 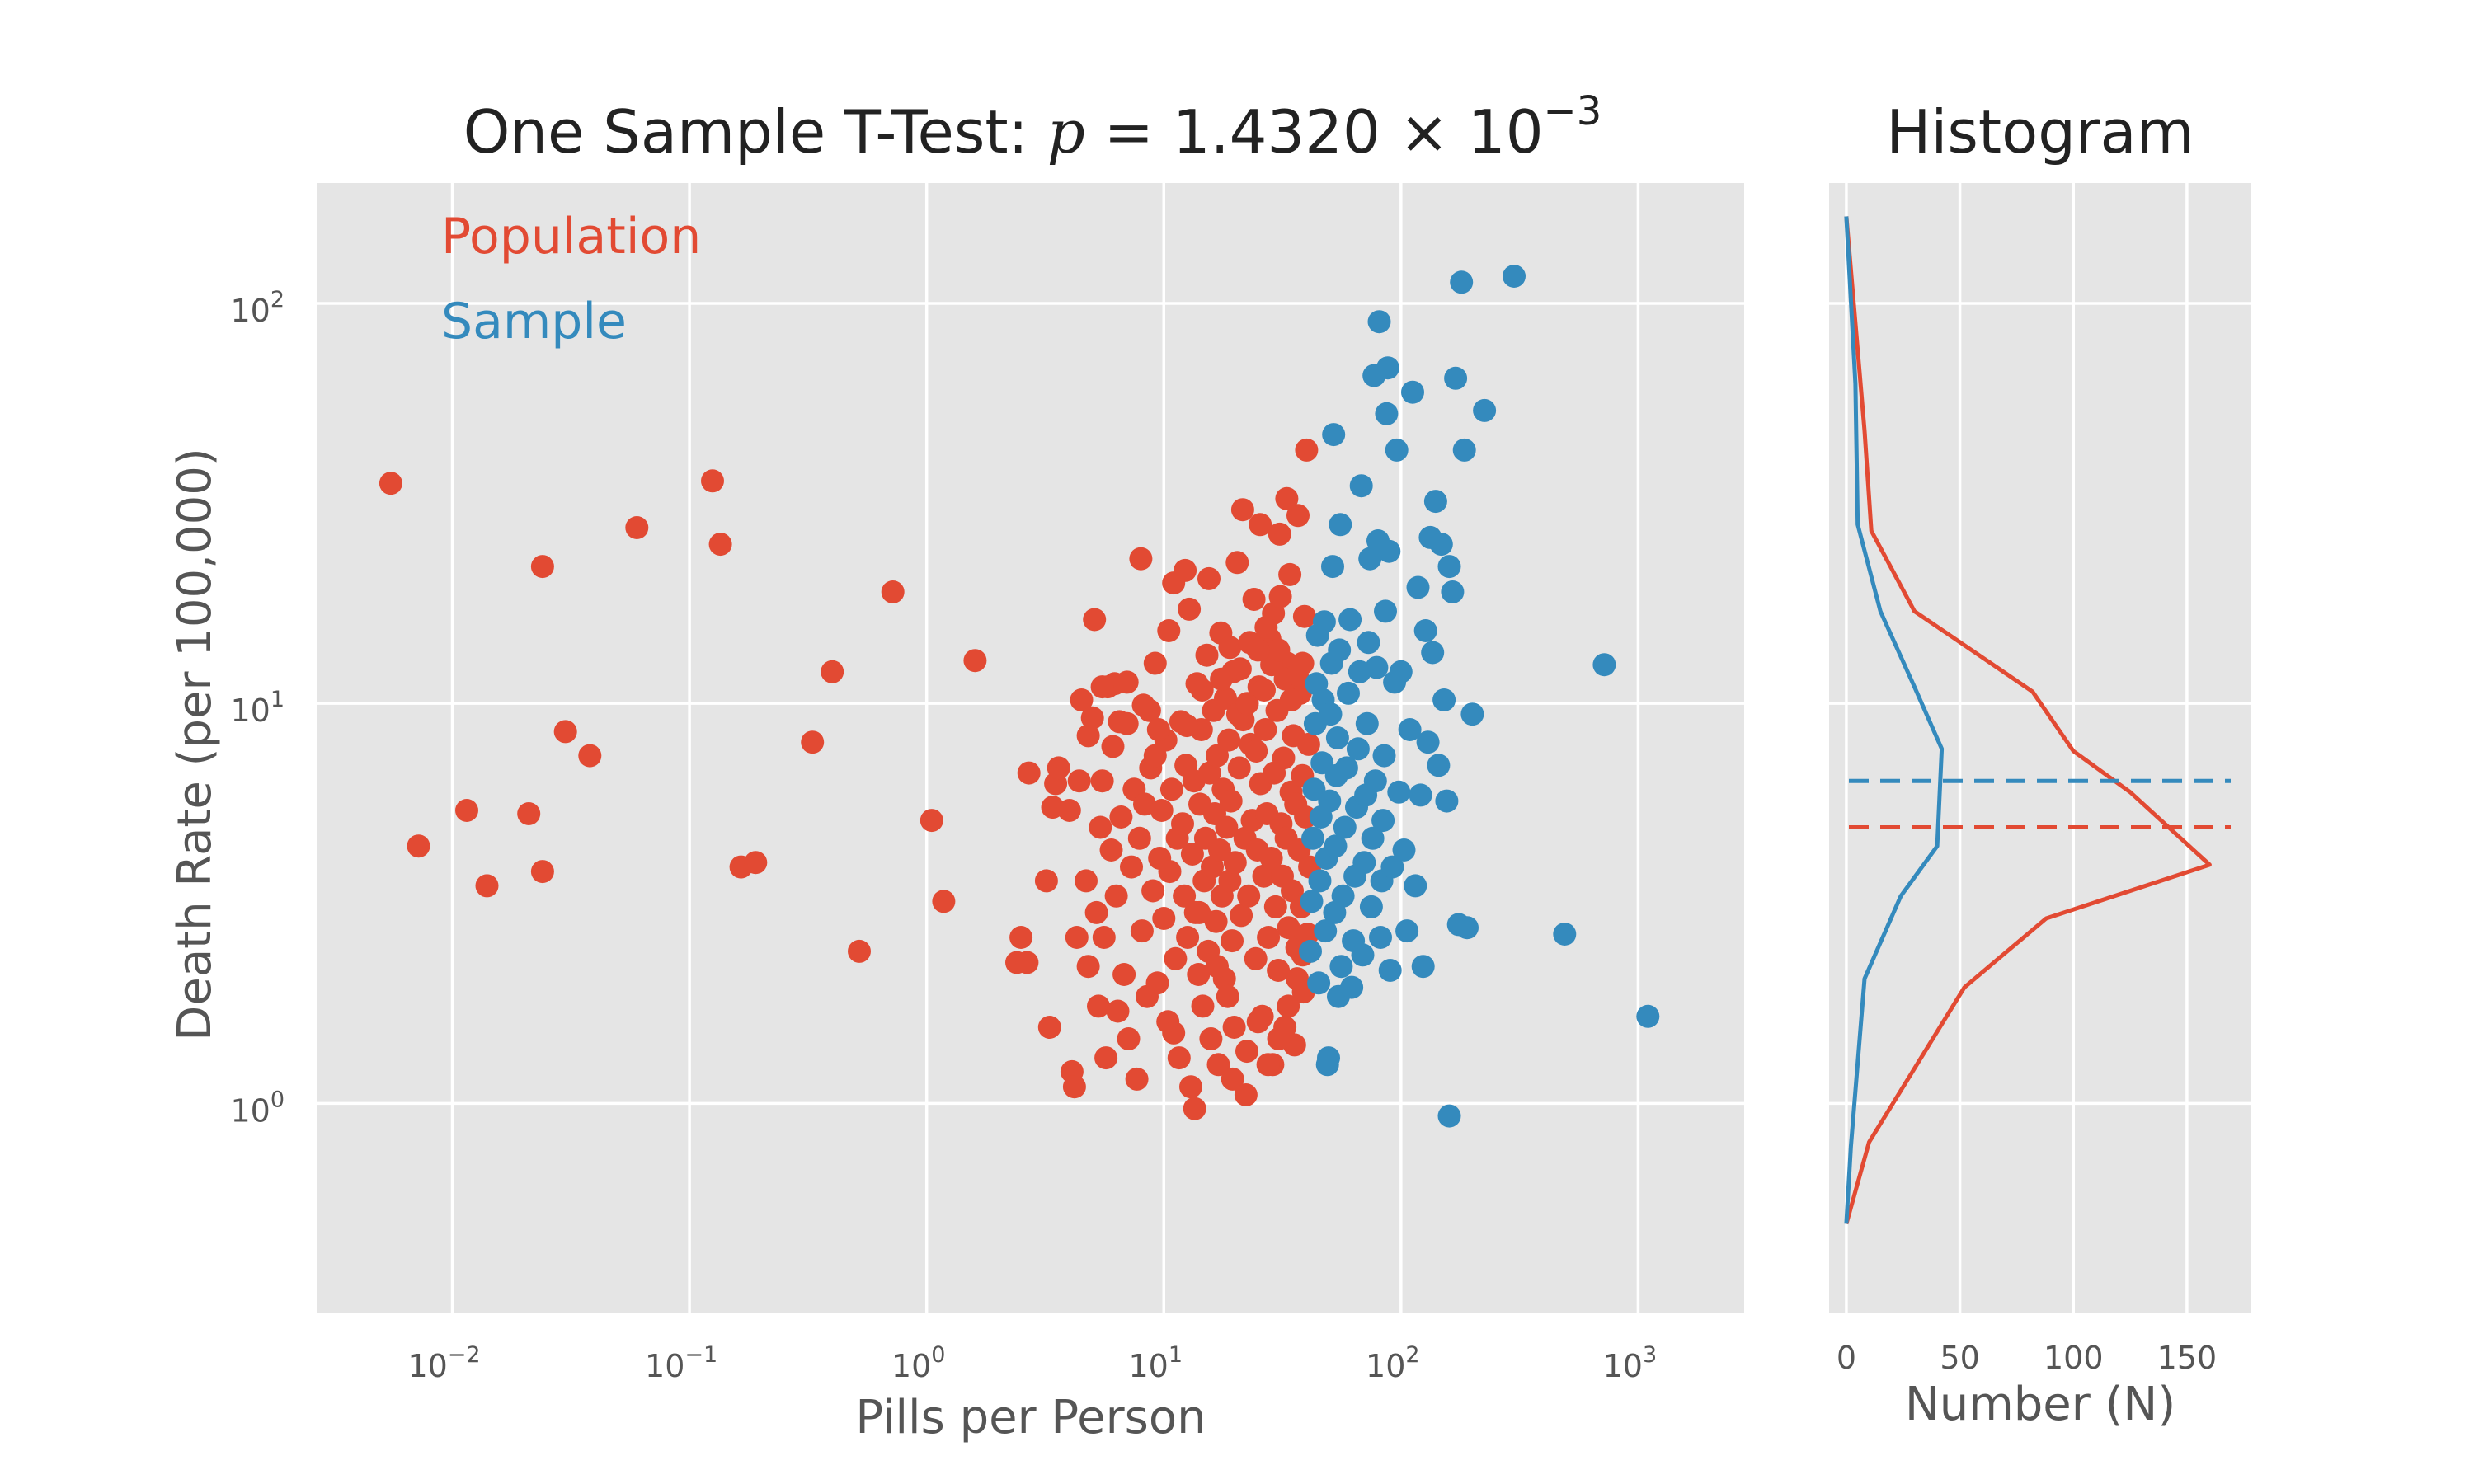 I want to click on x-tick-label: 10³, so click(x=1630, y=1363).